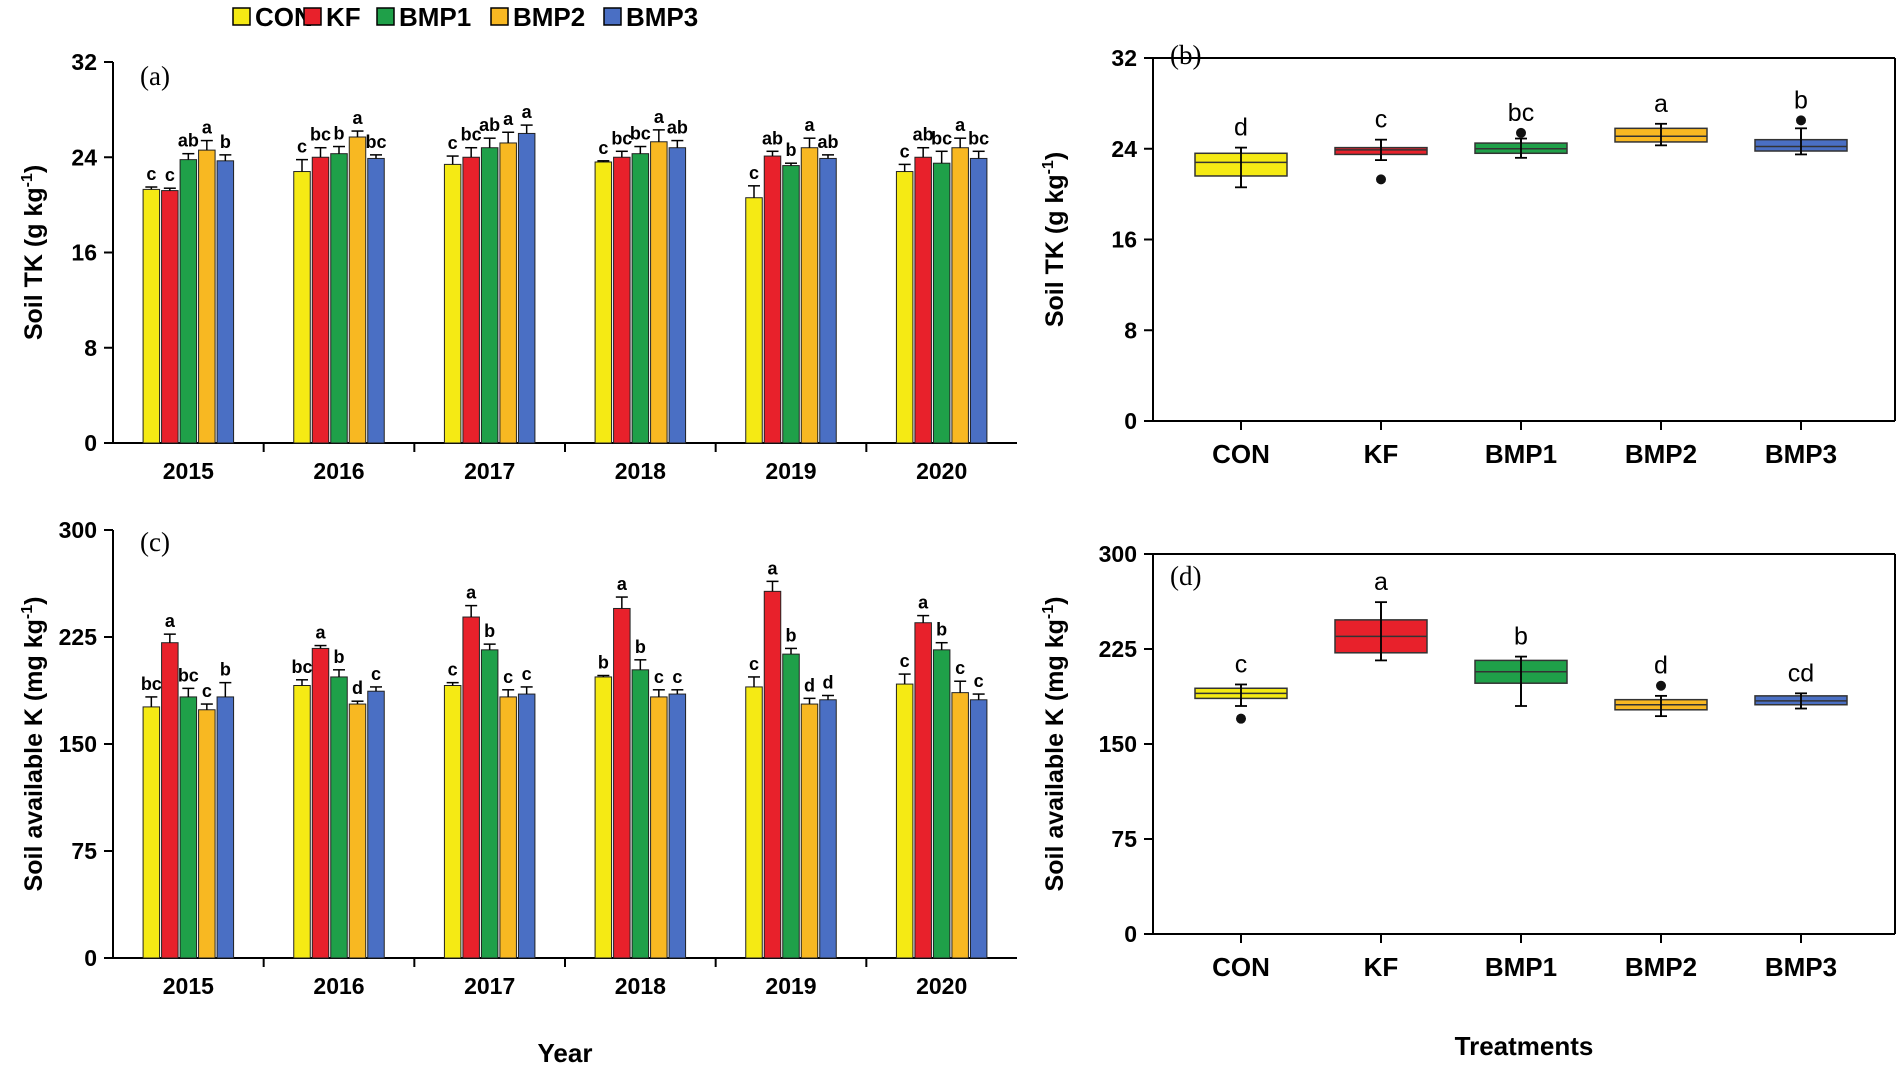  Describe the element at coordinates (84, 851) in the screenshot. I see `y-tick-label: 75` at that location.